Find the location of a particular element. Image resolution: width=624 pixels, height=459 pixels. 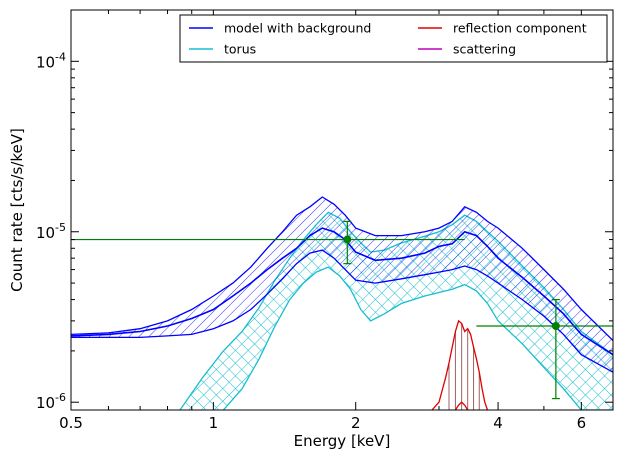

x-tick-label: 4 is located at coordinates (498, 423).